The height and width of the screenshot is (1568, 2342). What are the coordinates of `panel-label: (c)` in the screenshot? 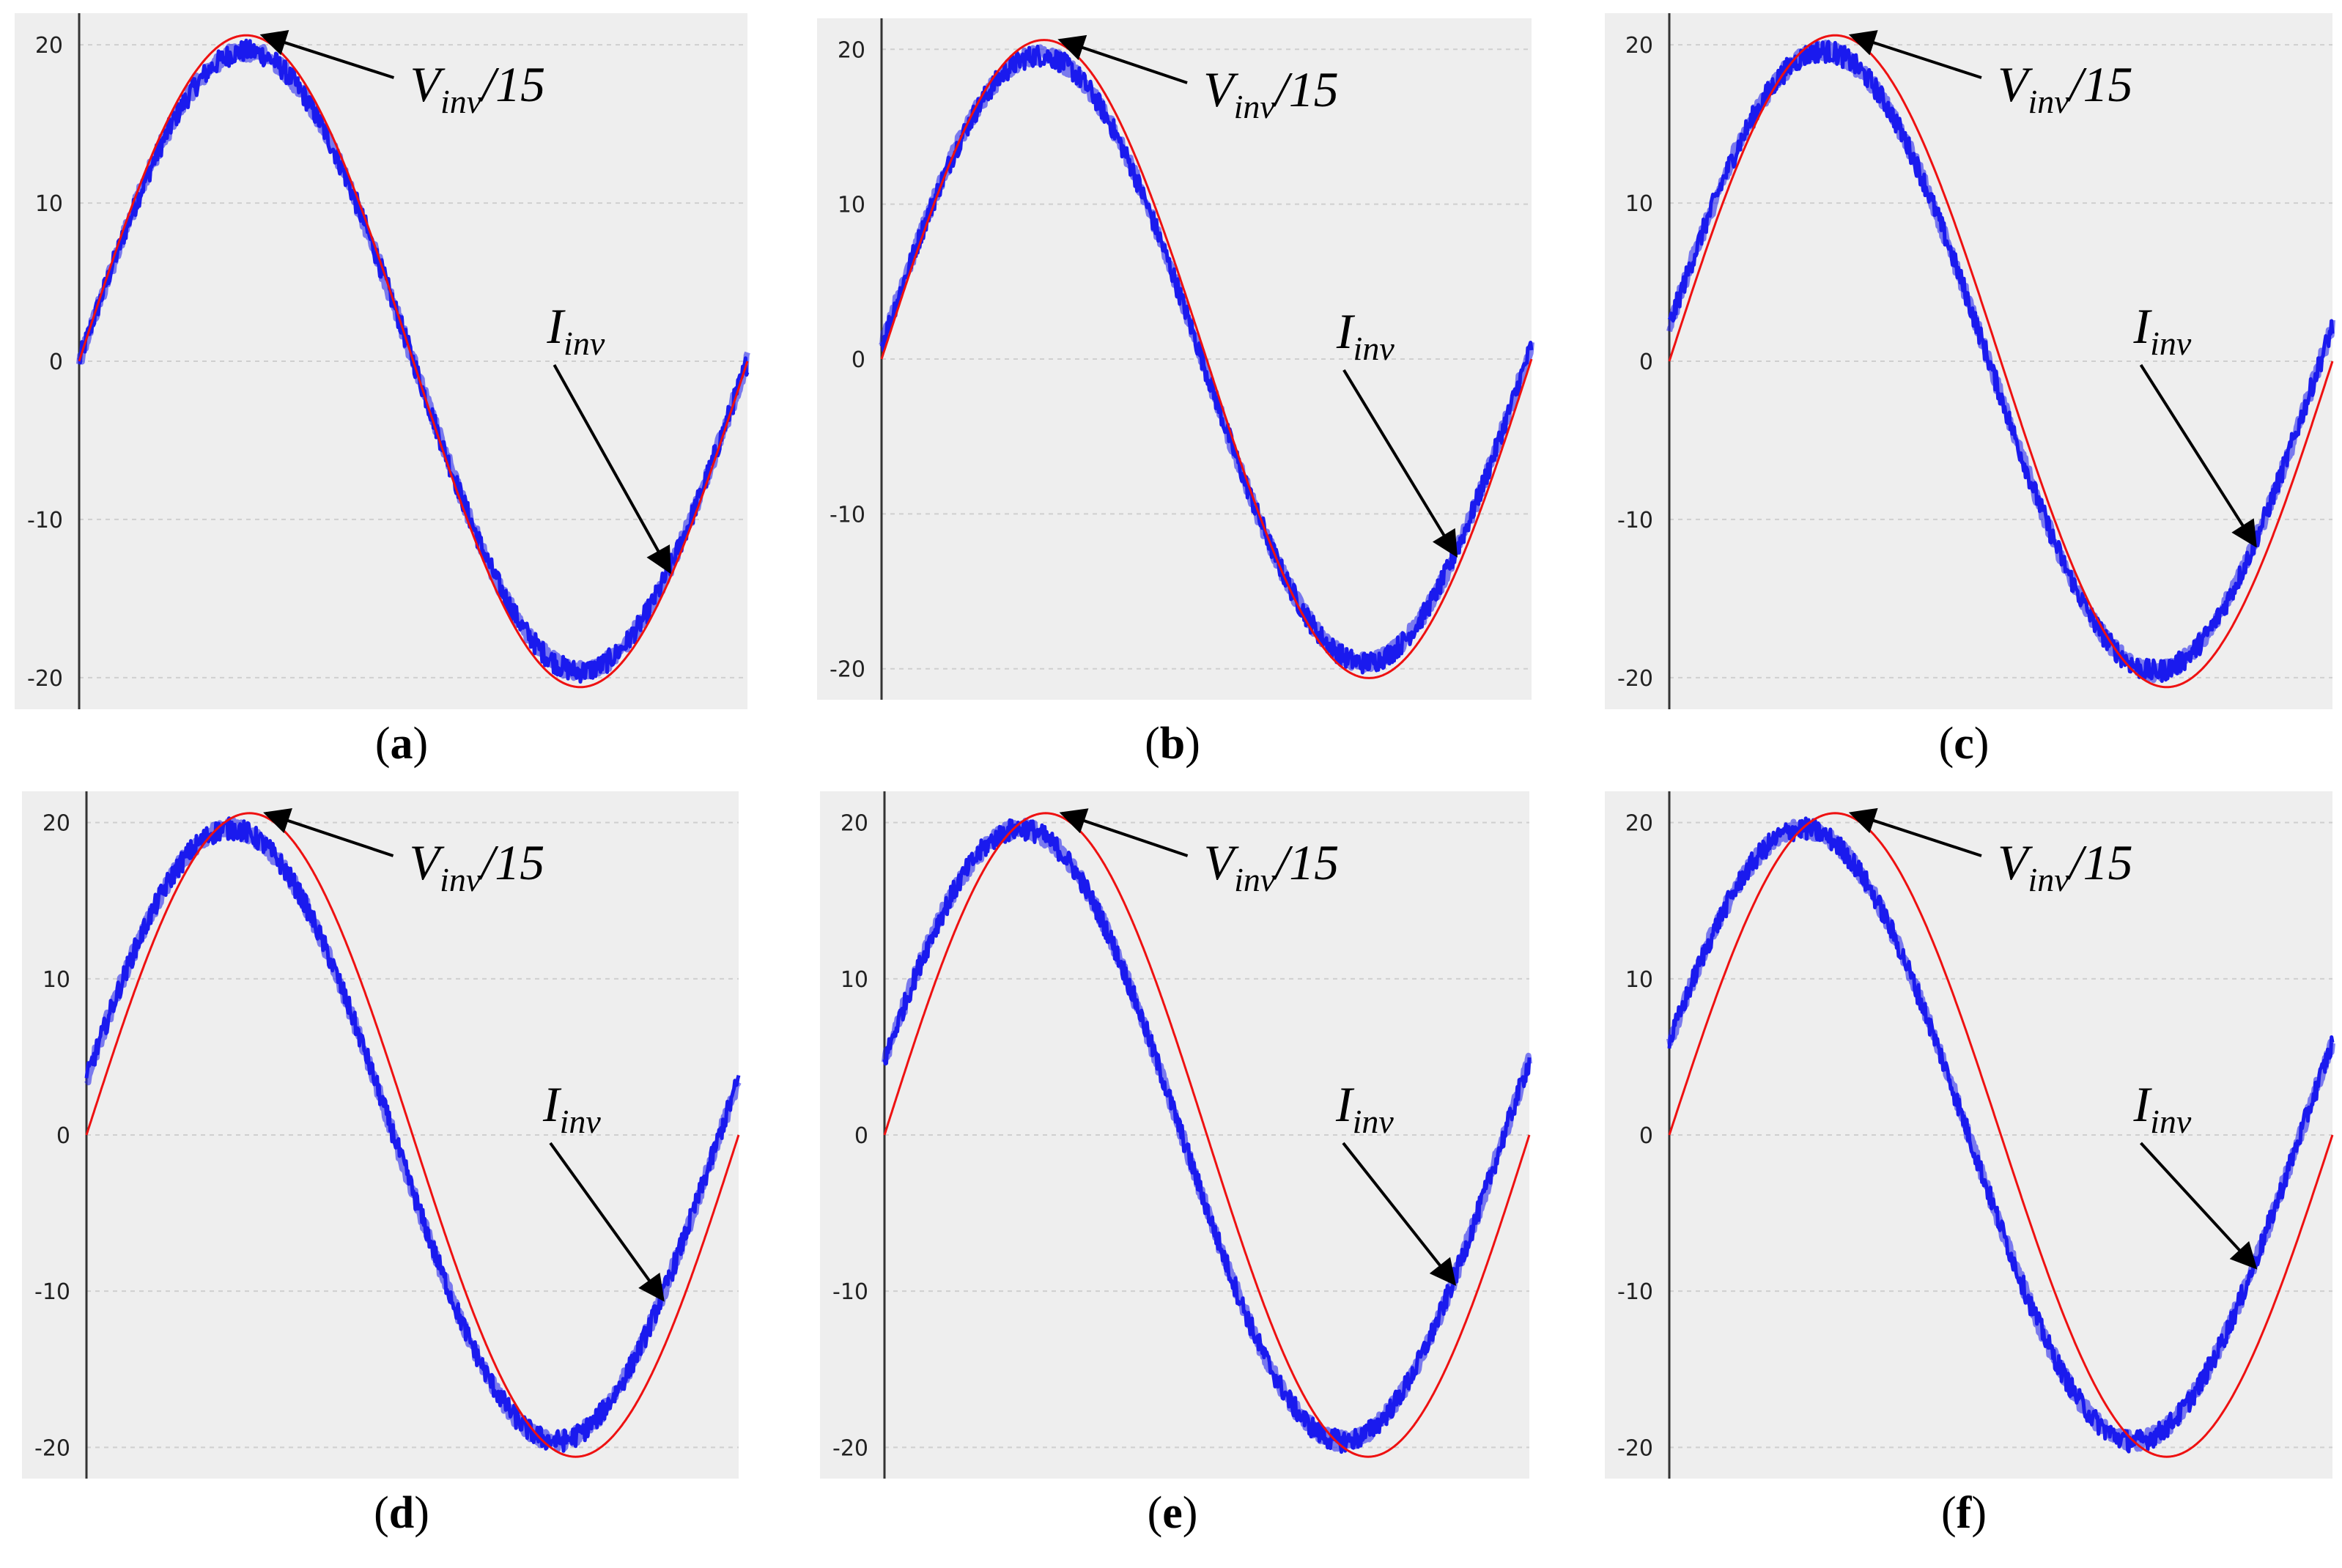 It's located at (1964, 744).